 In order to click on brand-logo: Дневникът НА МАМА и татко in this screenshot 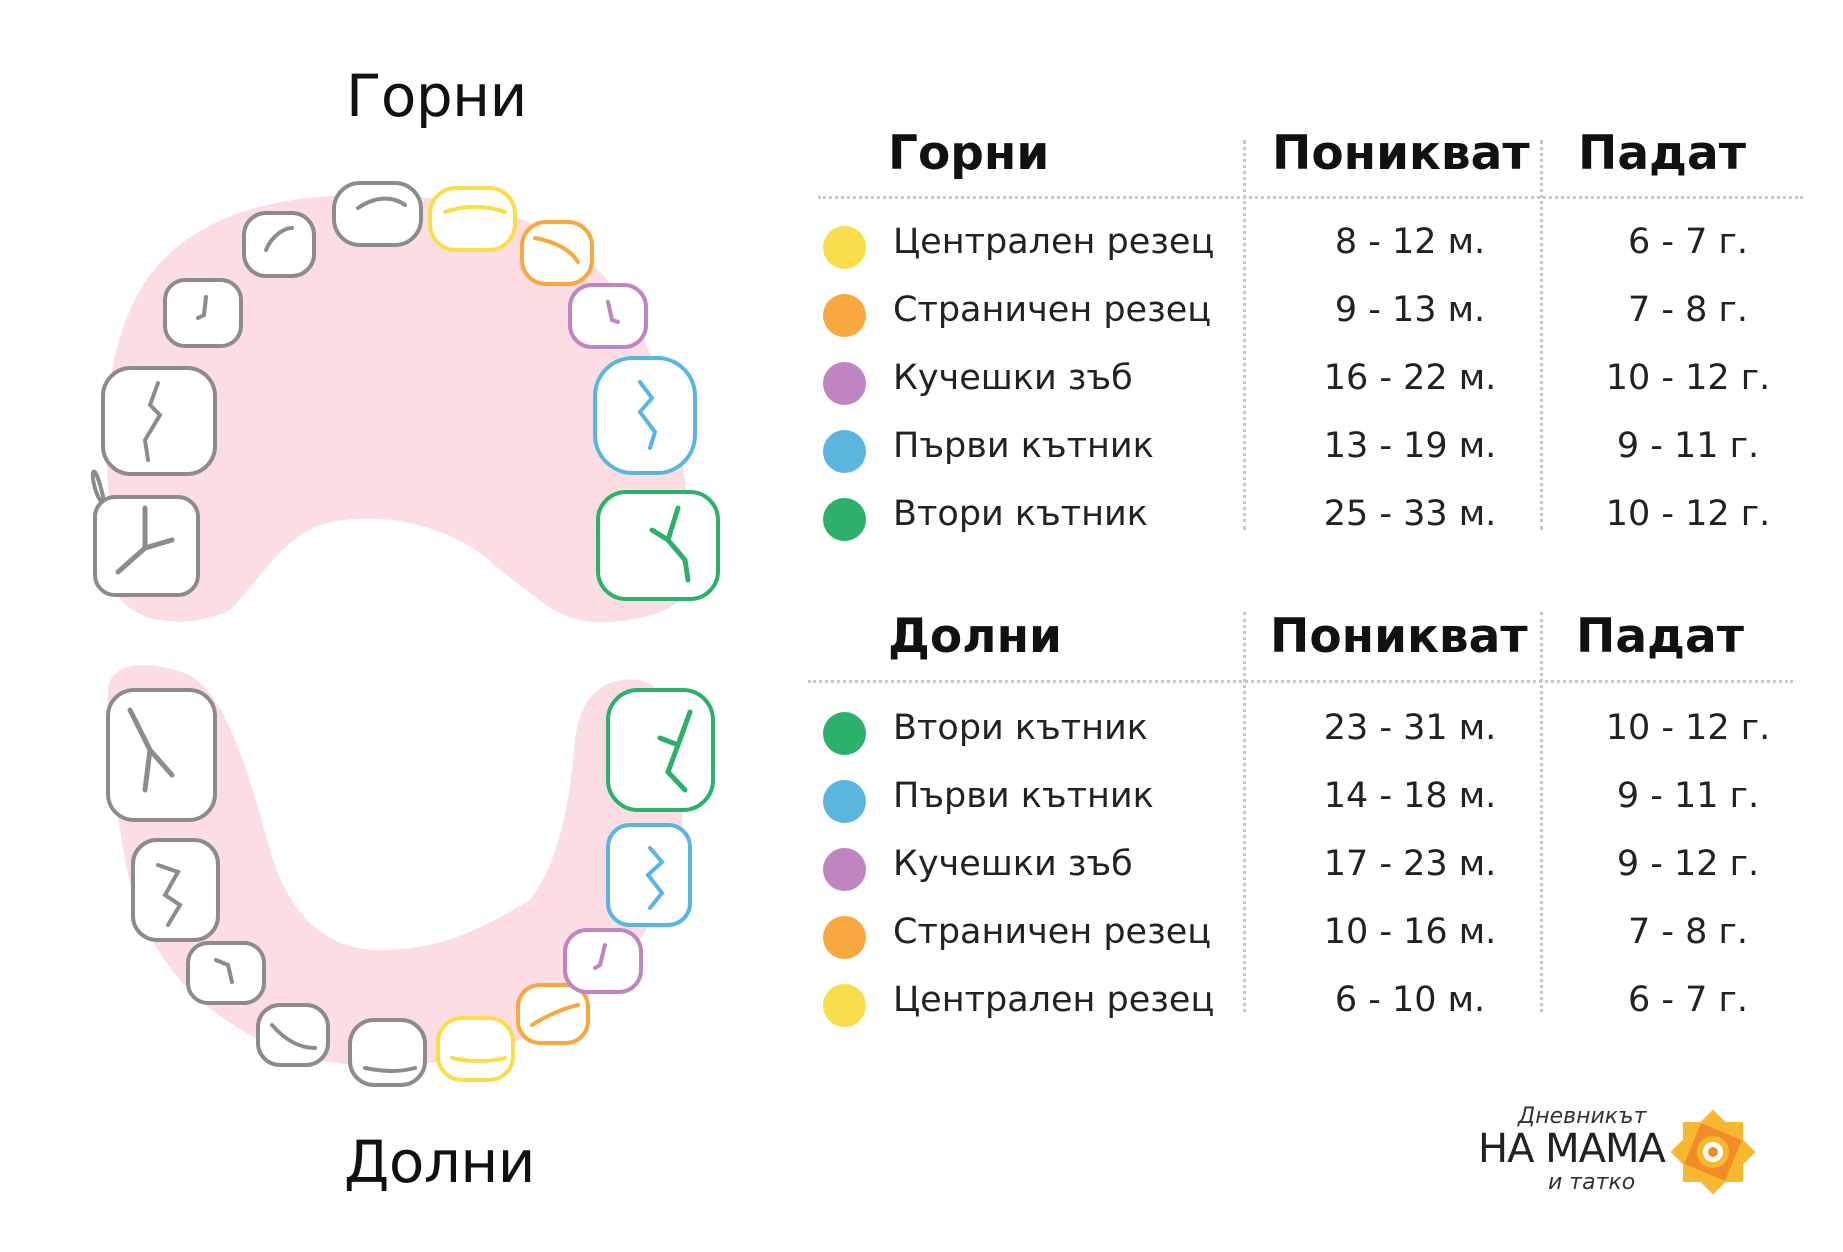, I will do `click(1623, 1153)`.